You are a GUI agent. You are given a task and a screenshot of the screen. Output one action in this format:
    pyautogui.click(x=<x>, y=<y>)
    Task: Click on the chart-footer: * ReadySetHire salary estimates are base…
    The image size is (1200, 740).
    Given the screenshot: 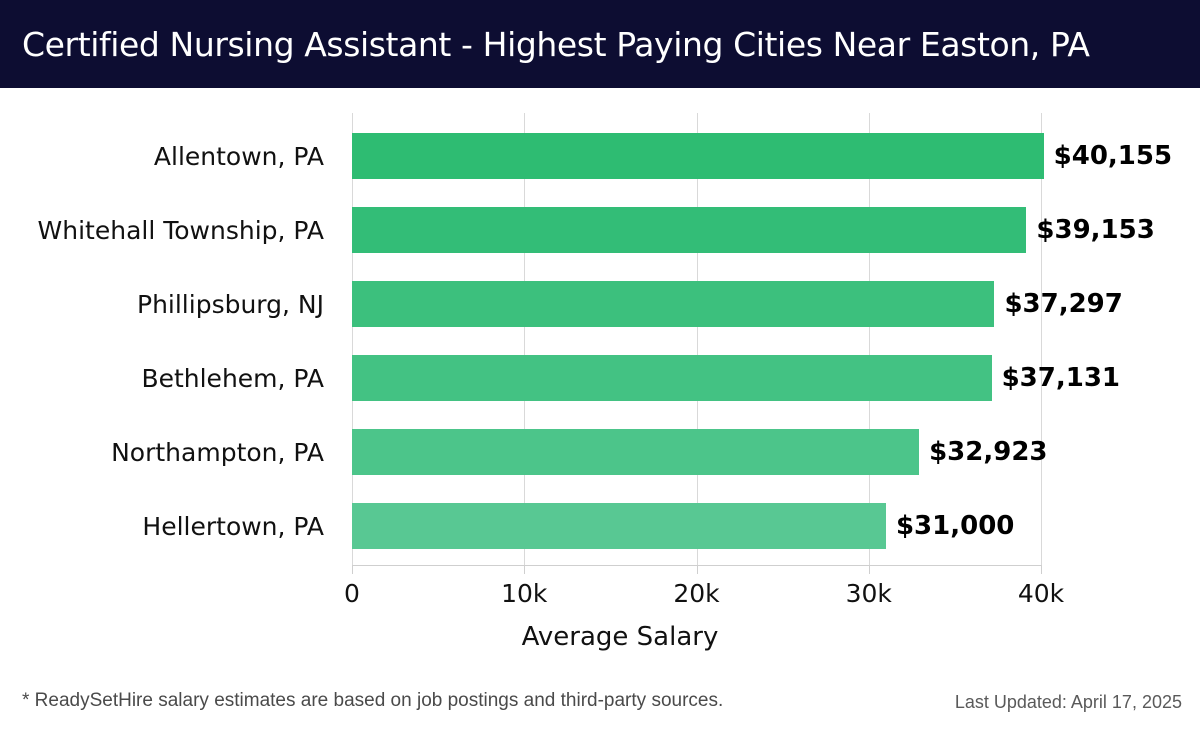 What is the action you would take?
    pyautogui.click(x=600, y=715)
    